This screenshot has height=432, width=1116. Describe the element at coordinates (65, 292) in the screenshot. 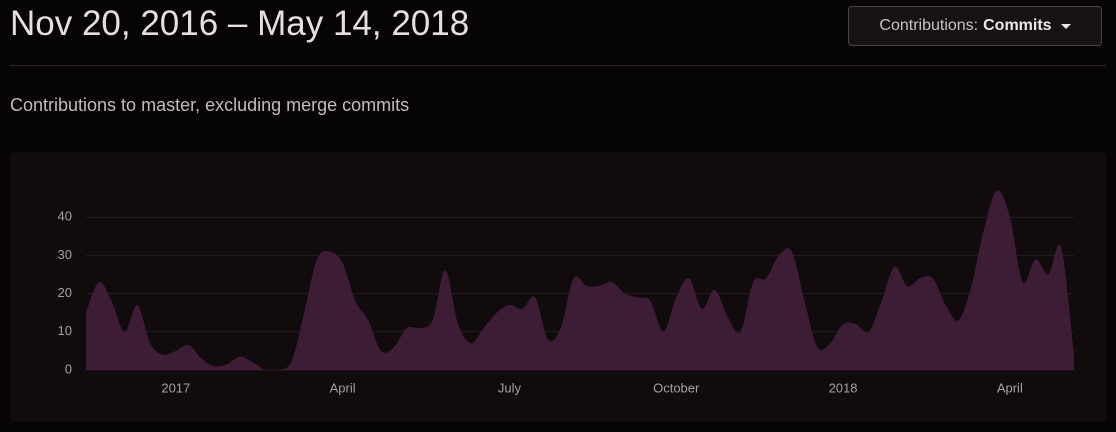

I see `y-tick-label: 20` at that location.